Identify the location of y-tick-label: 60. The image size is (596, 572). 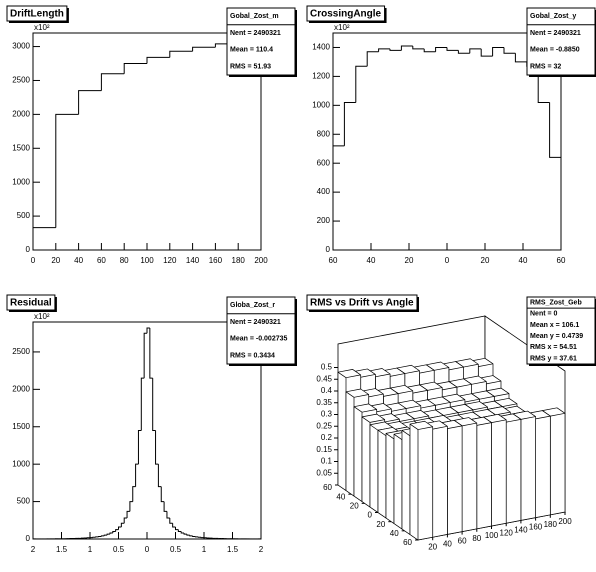
(327, 487).